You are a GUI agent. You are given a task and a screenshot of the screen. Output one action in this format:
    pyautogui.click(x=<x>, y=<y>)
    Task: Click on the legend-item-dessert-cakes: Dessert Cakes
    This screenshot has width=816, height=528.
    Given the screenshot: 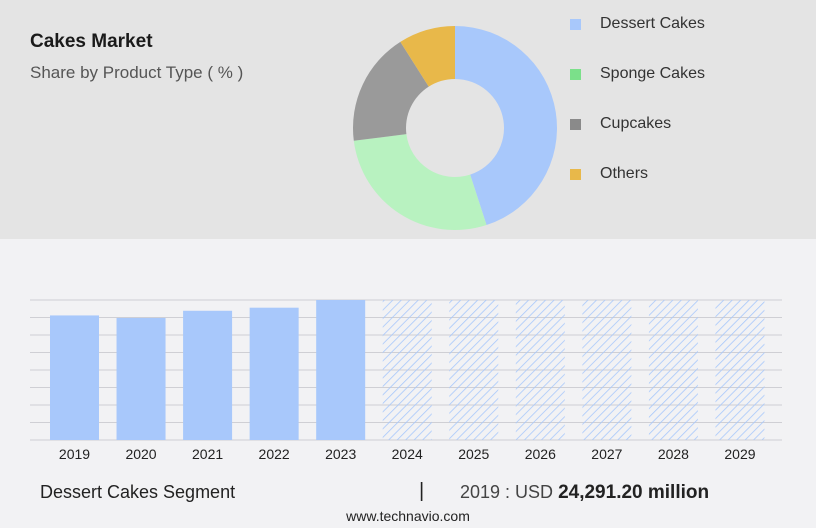 What is the action you would take?
    pyautogui.click(x=680, y=24)
    